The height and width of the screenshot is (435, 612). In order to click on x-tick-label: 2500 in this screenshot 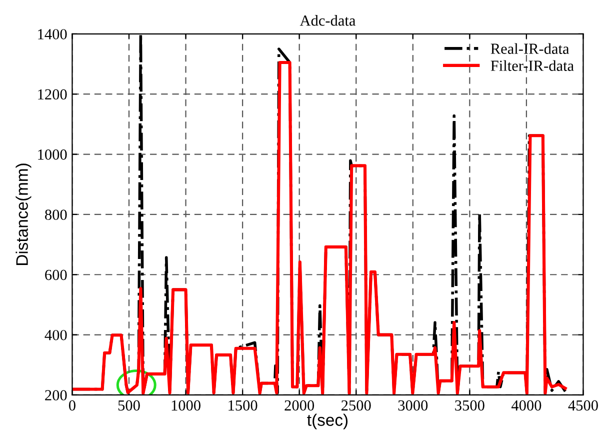, I will do `click(356, 405)`.